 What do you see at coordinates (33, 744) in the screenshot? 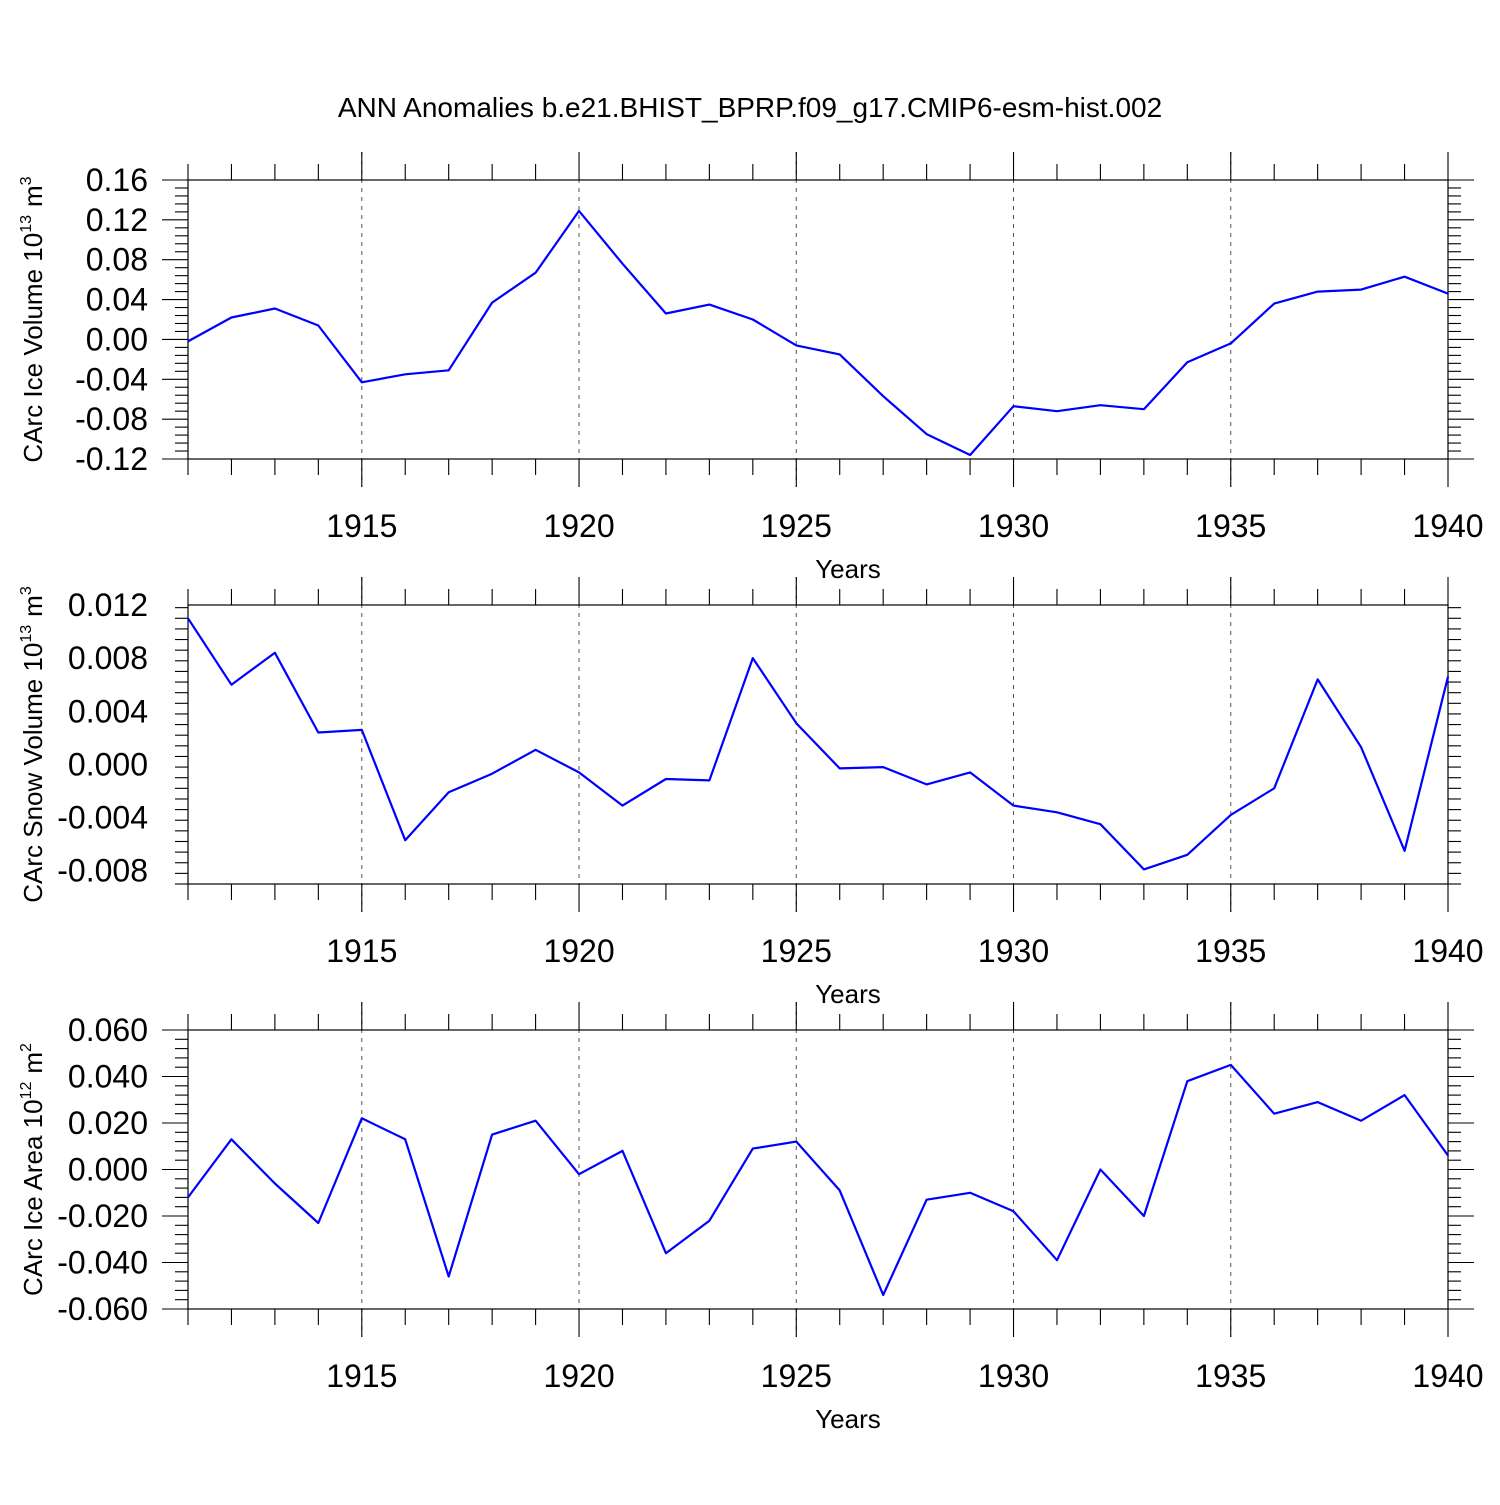
I see `y-axis-label: CArc Snow Volume 1013 m3` at bounding box center [33, 744].